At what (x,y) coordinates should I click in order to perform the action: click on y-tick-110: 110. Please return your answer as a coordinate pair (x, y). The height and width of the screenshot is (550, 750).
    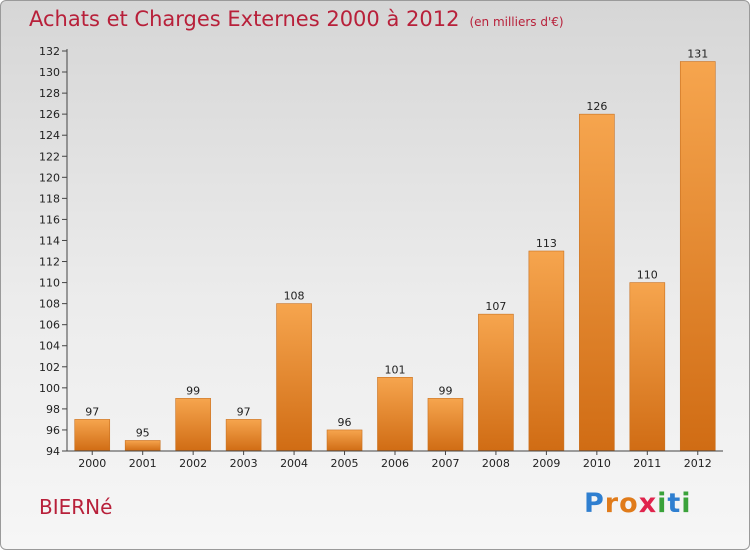
    Looking at the image, I should click on (49, 283).